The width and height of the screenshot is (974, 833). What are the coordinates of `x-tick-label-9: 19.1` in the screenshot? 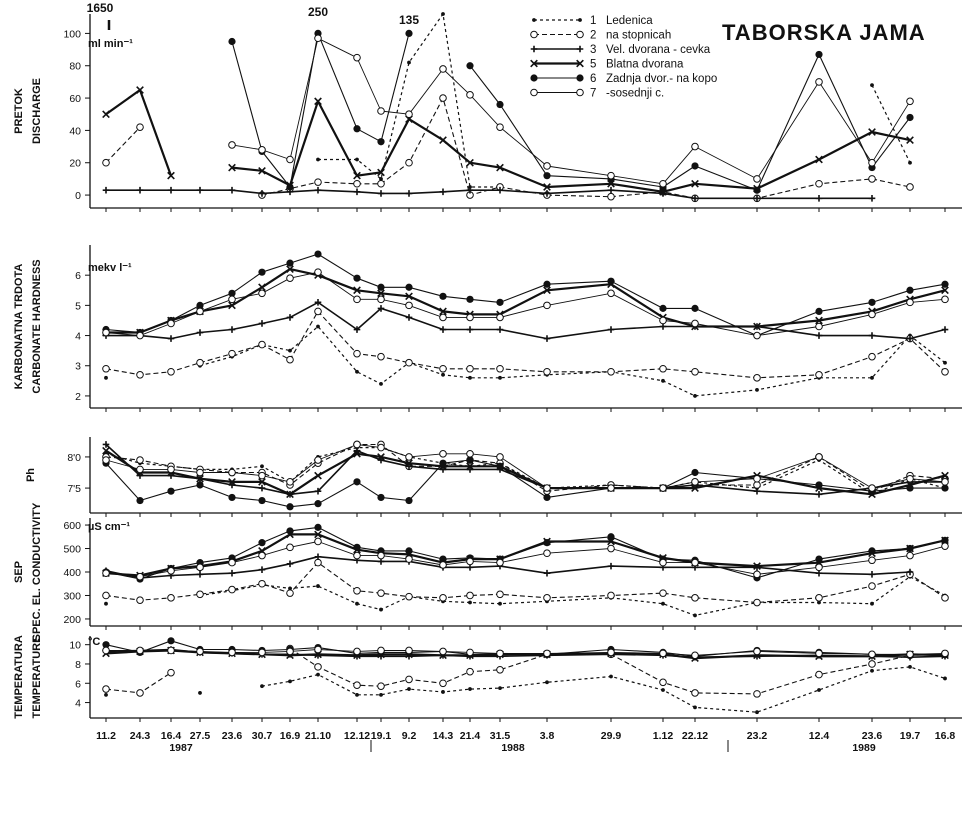 It's located at (381, 736).